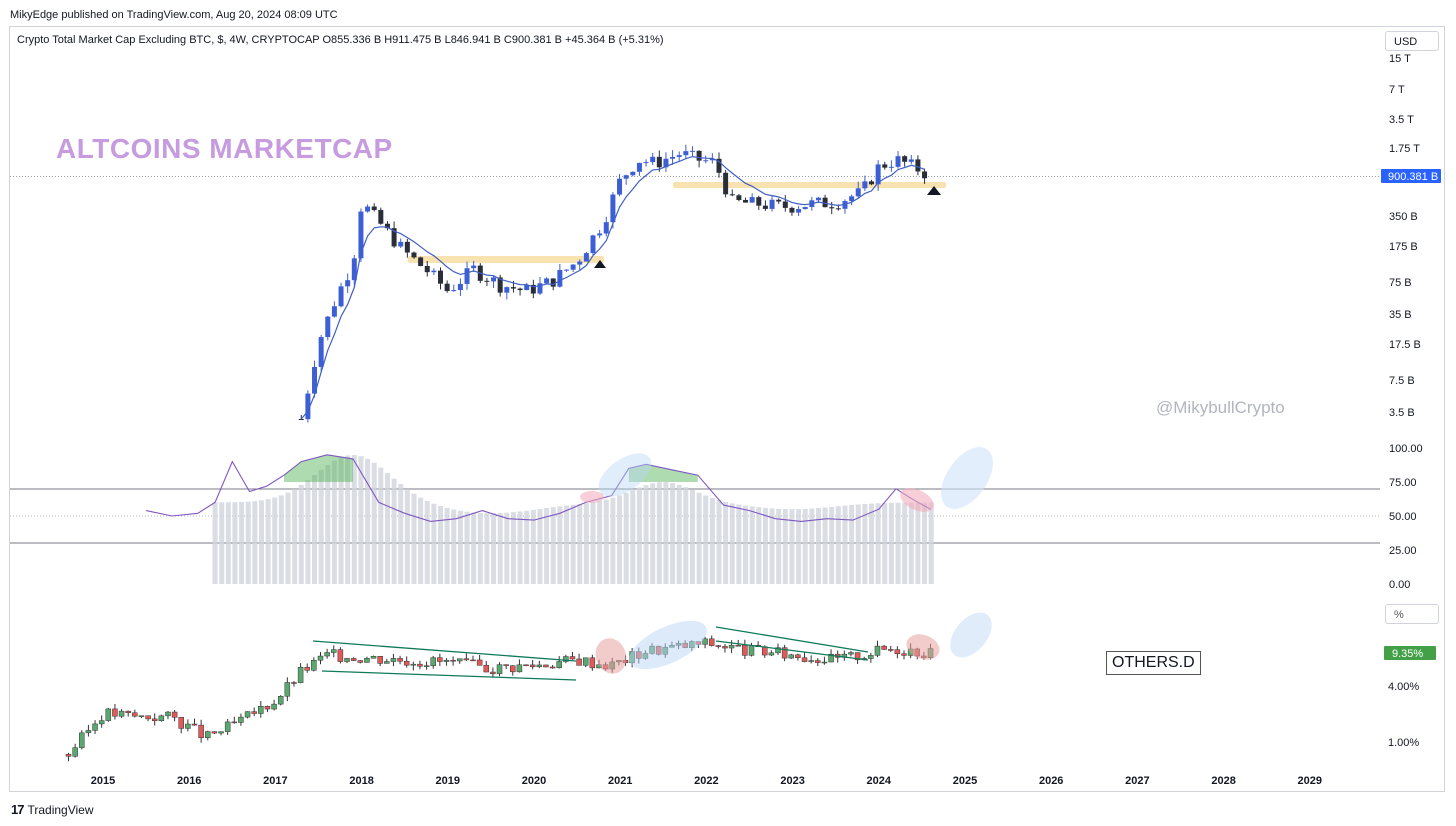 The height and width of the screenshot is (826, 1456). I want to click on rsi-overbought-fill, so click(491, 468).